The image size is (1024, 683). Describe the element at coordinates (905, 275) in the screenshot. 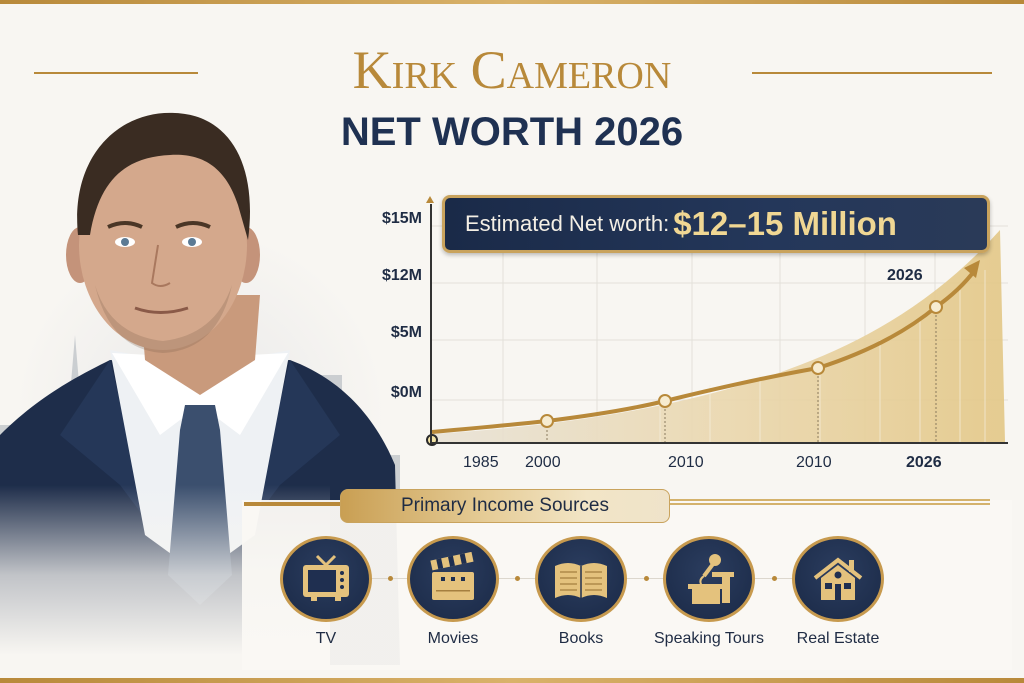

I see `arrow-year-label: 2026` at that location.